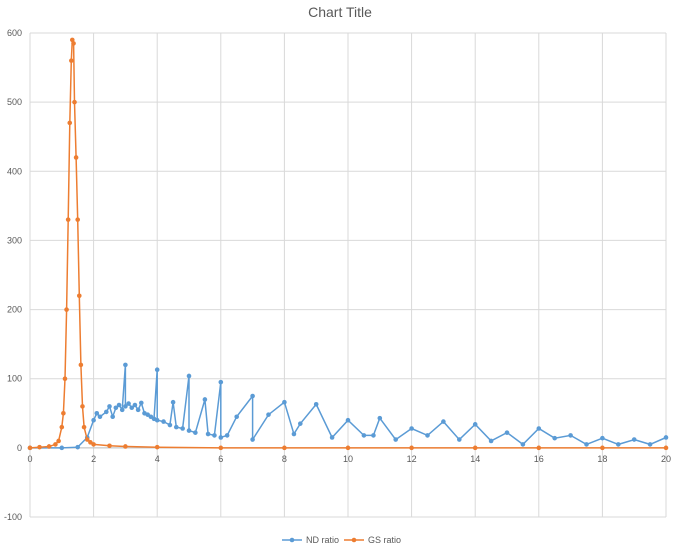 The height and width of the screenshot is (550, 680). I want to click on y-tick-label: -100, so click(13, 517).